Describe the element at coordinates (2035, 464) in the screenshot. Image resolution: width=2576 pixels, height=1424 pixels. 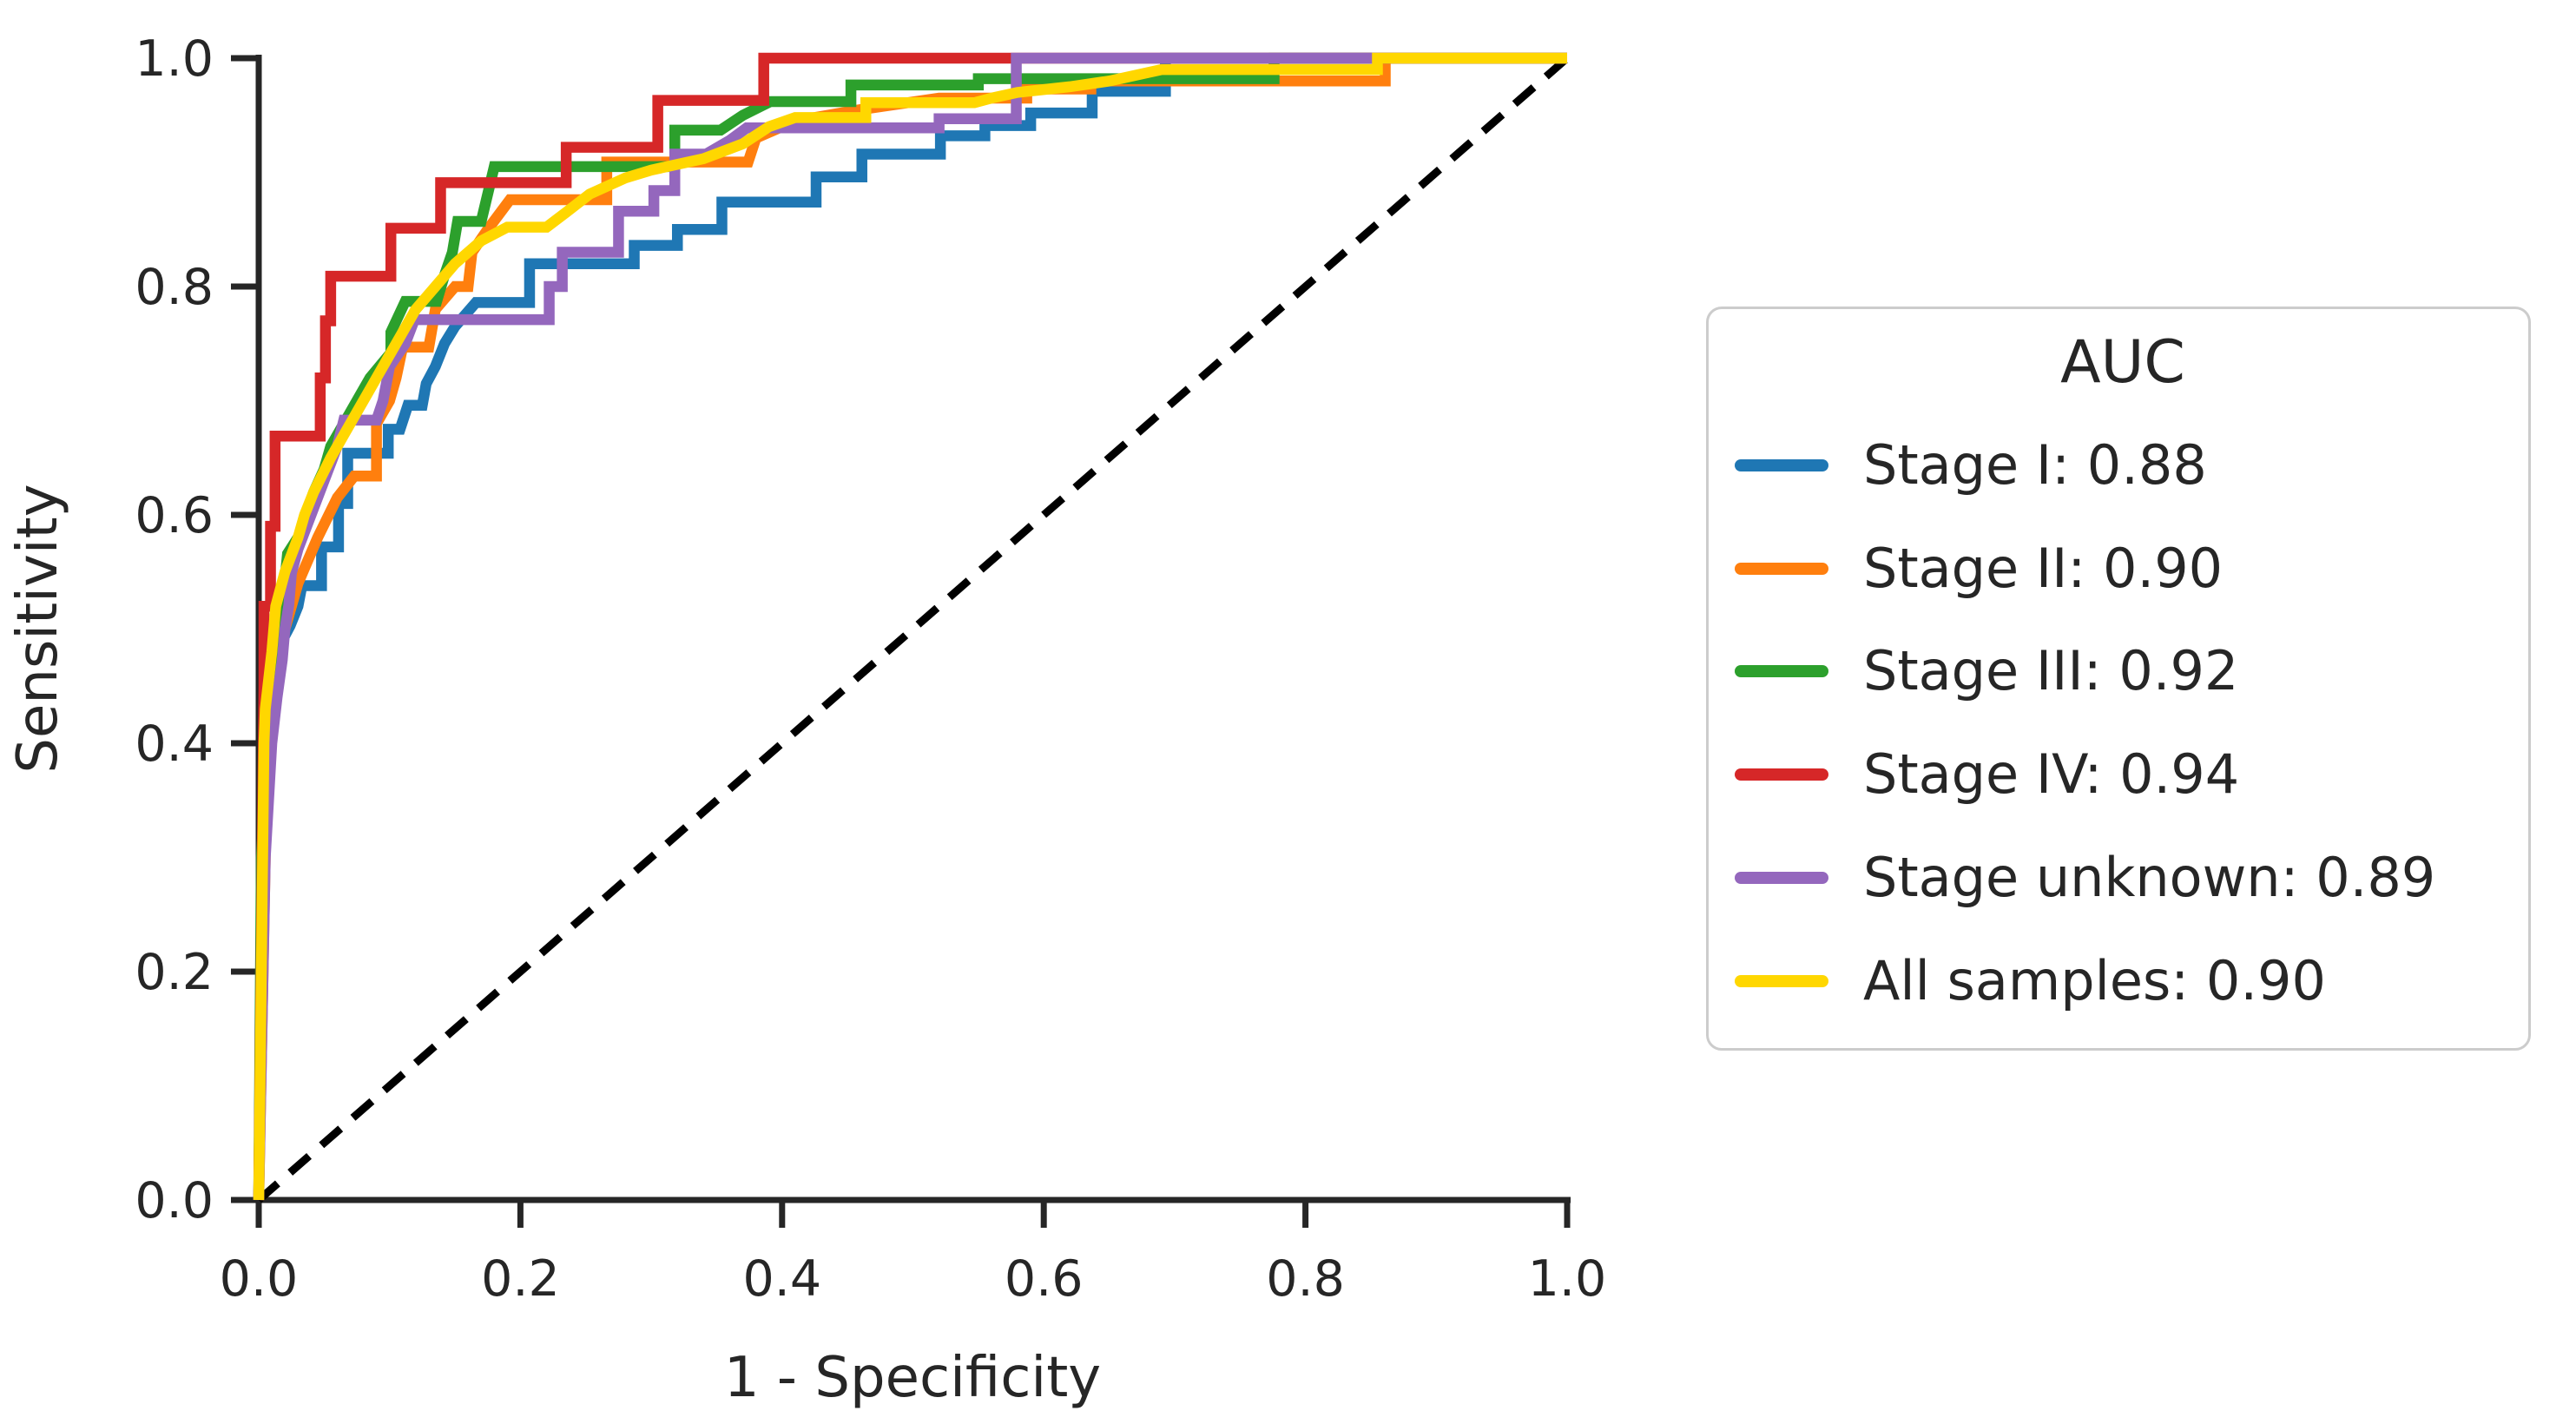
I see `legend-label-stage-i: Stage I: 0.88` at that location.